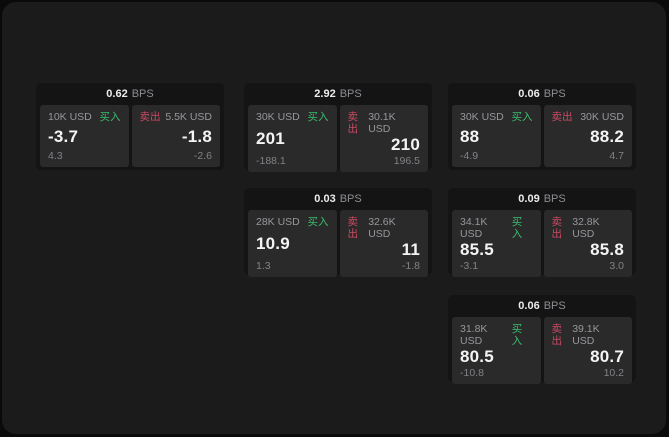 The height and width of the screenshot is (437, 669). I want to click on buy-tile: 30K USD 买入 88 -4.9, so click(496, 136).